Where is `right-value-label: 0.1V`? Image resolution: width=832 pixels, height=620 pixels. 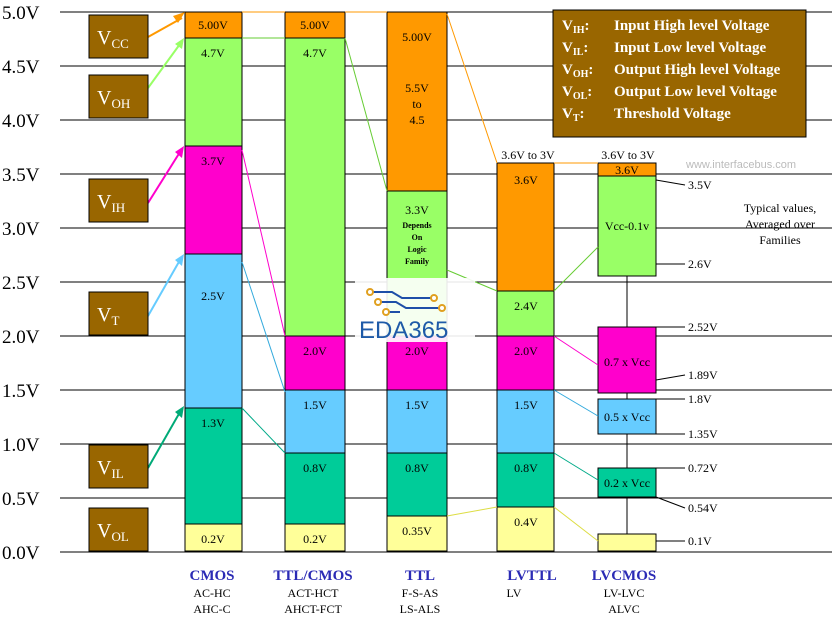 right-value-label: 0.1V is located at coordinates (700, 541).